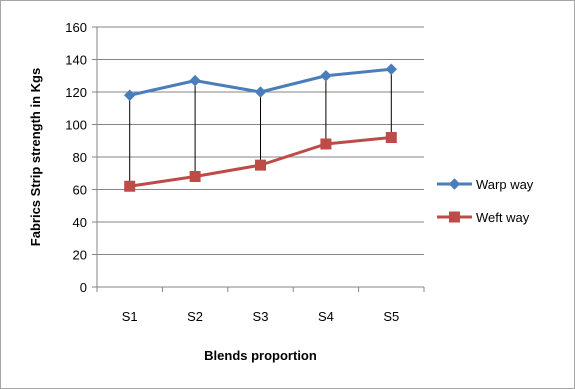 The height and width of the screenshot is (389, 575). I want to click on y-tick-label: 20, so click(80, 255).